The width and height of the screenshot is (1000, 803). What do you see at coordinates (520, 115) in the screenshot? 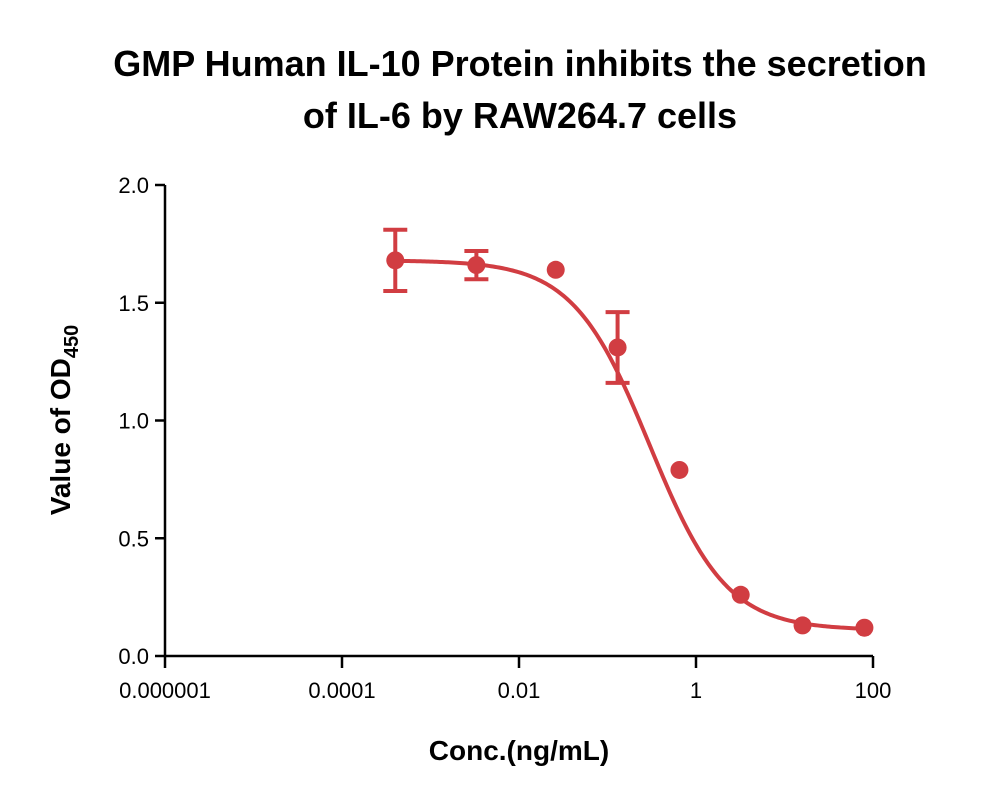
I see `chart-title-line-2: of IL-6 by RAW264.7 cells` at bounding box center [520, 115].